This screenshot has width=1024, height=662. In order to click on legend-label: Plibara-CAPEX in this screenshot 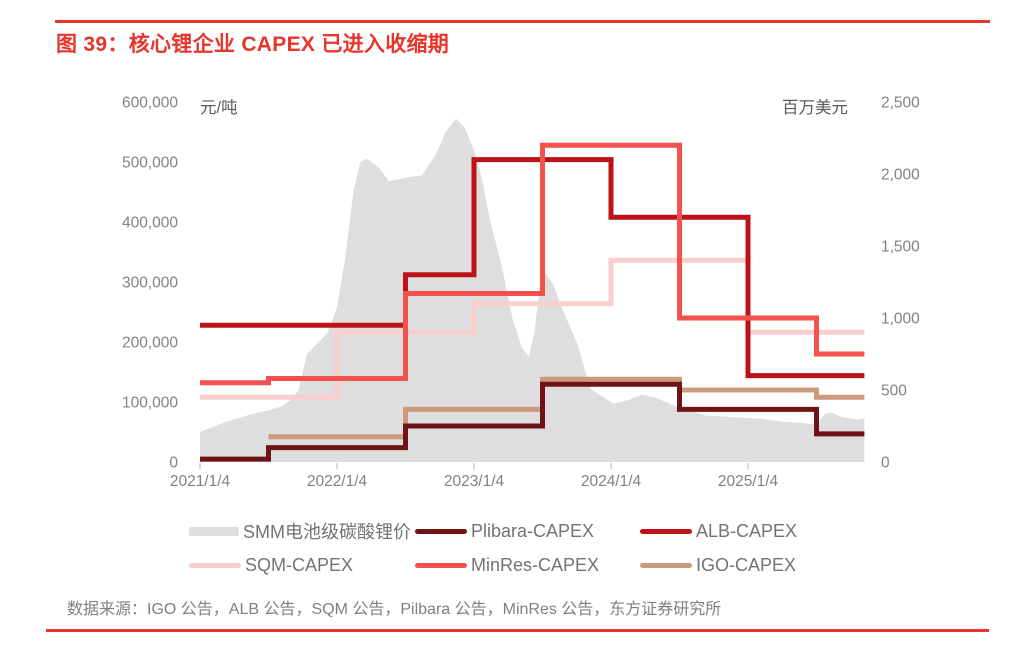, I will do `click(533, 530)`.